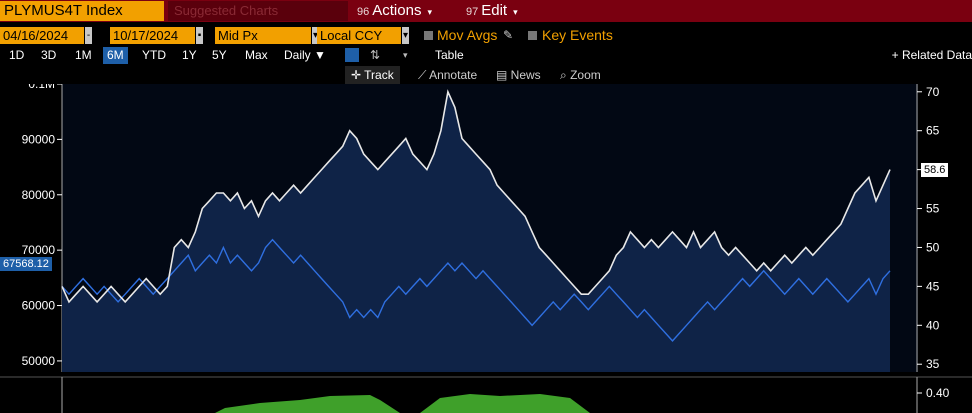 This screenshot has height=413, width=972. I want to click on chart-type-icon: ⇅, so click(375, 55).